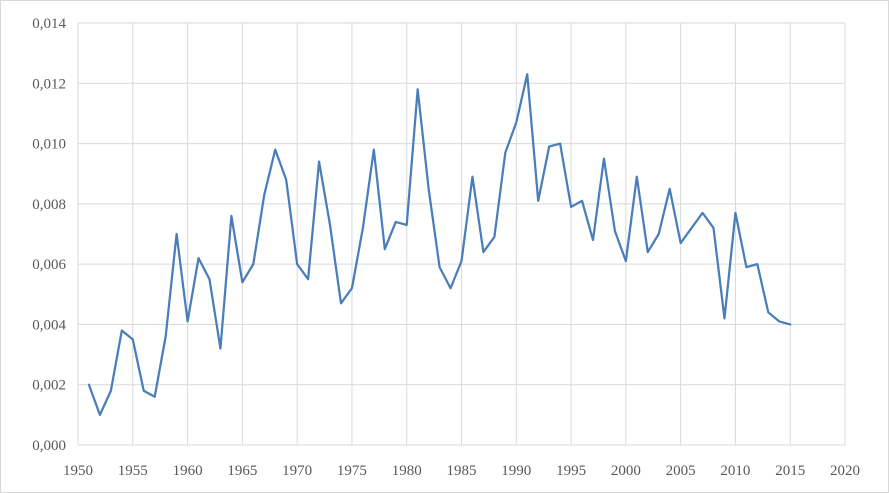 This screenshot has height=493, width=889. What do you see at coordinates (462, 471) in the screenshot?
I see `x-tick-label: 1985` at bounding box center [462, 471].